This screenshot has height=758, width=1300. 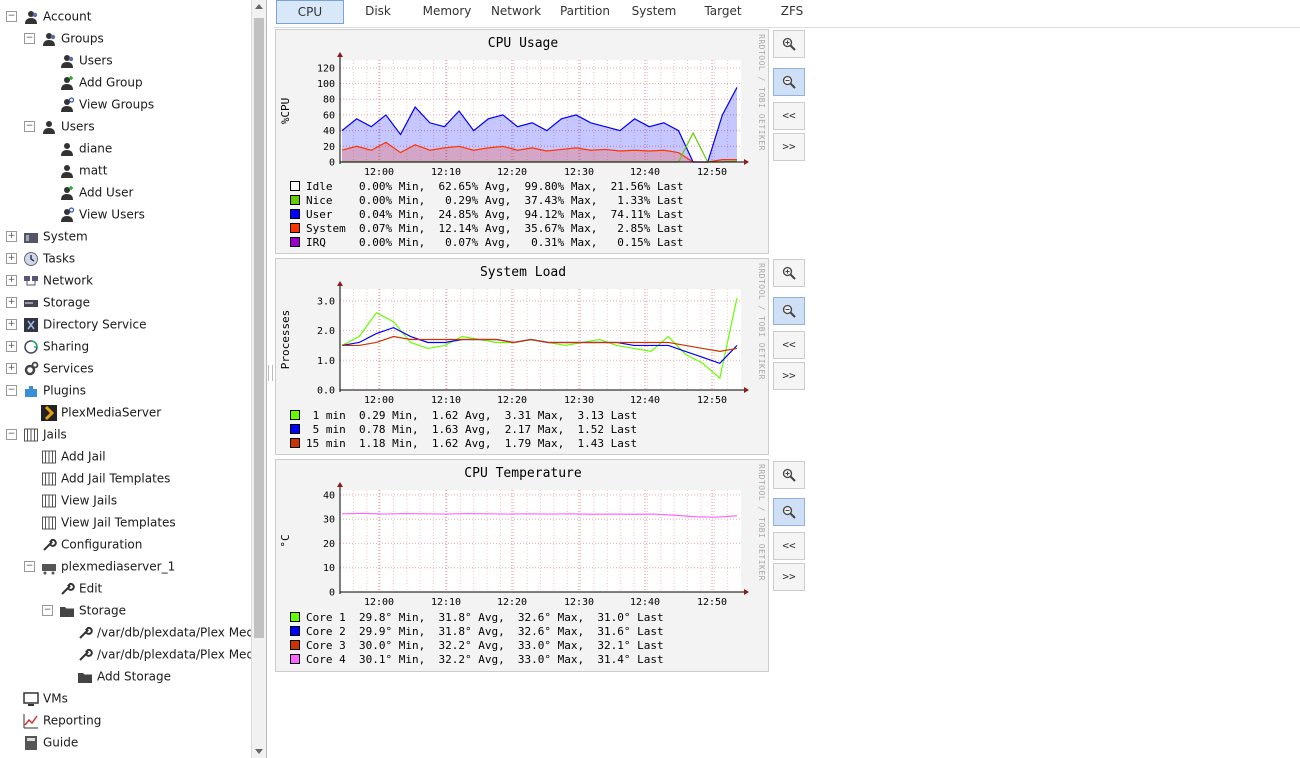 I want to click on y-tick-label: 40, so click(x=329, y=131).